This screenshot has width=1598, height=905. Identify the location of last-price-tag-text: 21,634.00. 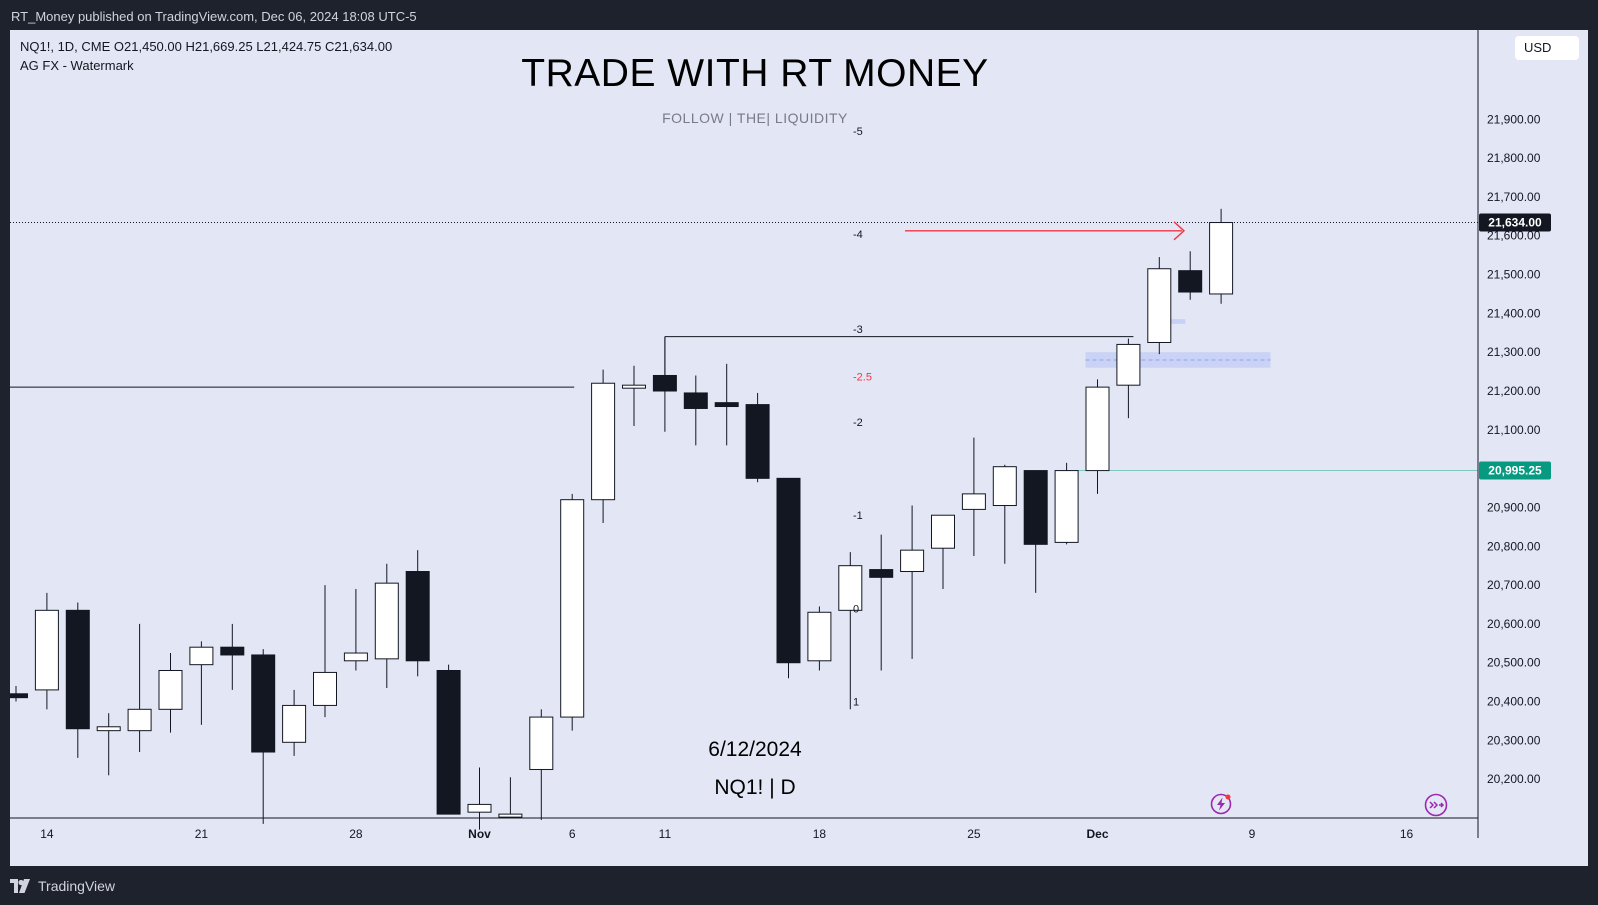
(1515, 223).